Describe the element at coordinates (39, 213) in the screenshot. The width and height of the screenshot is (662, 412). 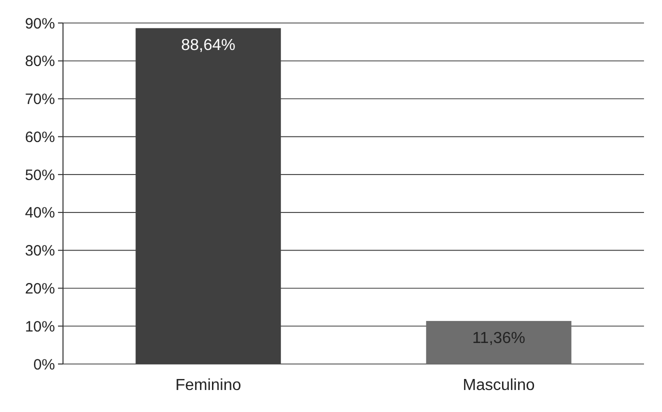
I see `y-tick-label: 40%` at that location.